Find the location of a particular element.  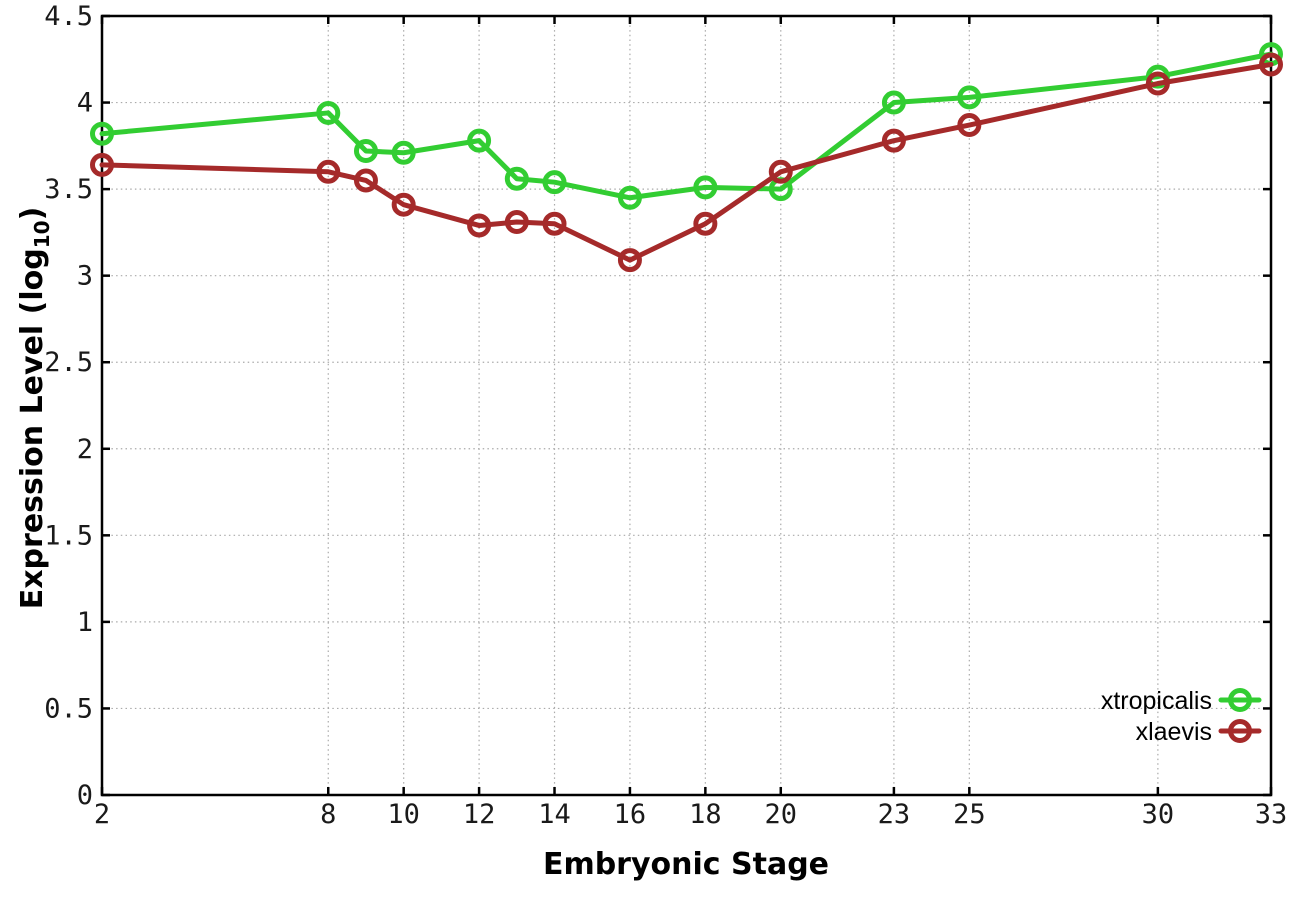

x-axis-title: Embryonic Stage is located at coordinates (686, 864).